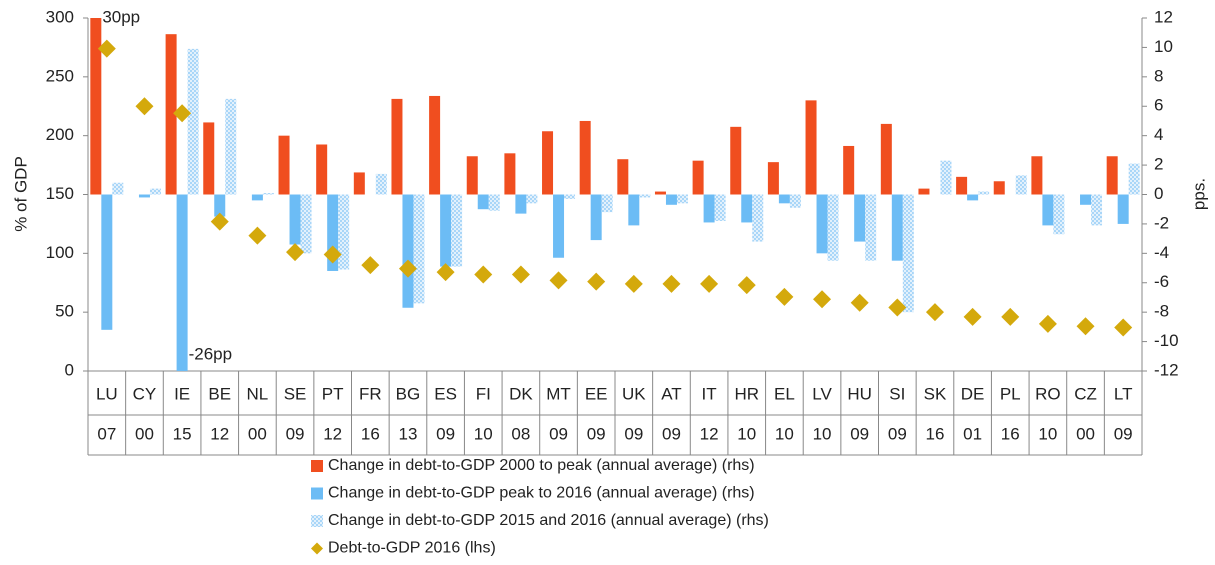  What do you see at coordinates (408, 393) in the screenshot?
I see `x-tick-label: BG` at bounding box center [408, 393].